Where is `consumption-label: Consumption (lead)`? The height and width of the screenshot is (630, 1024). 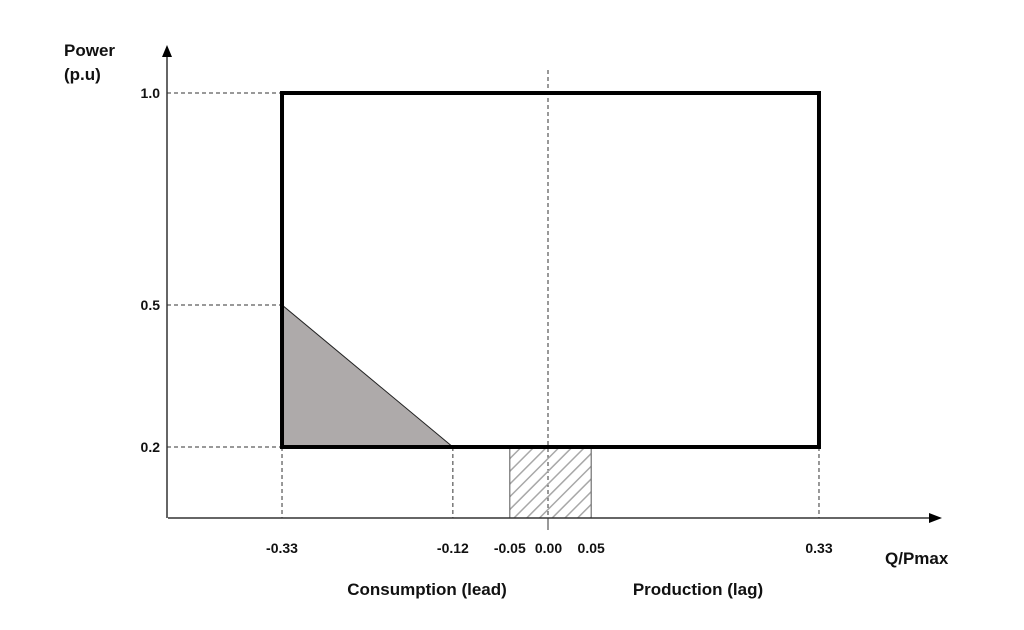
consumption-label: Consumption (lead) is located at coordinates (427, 589).